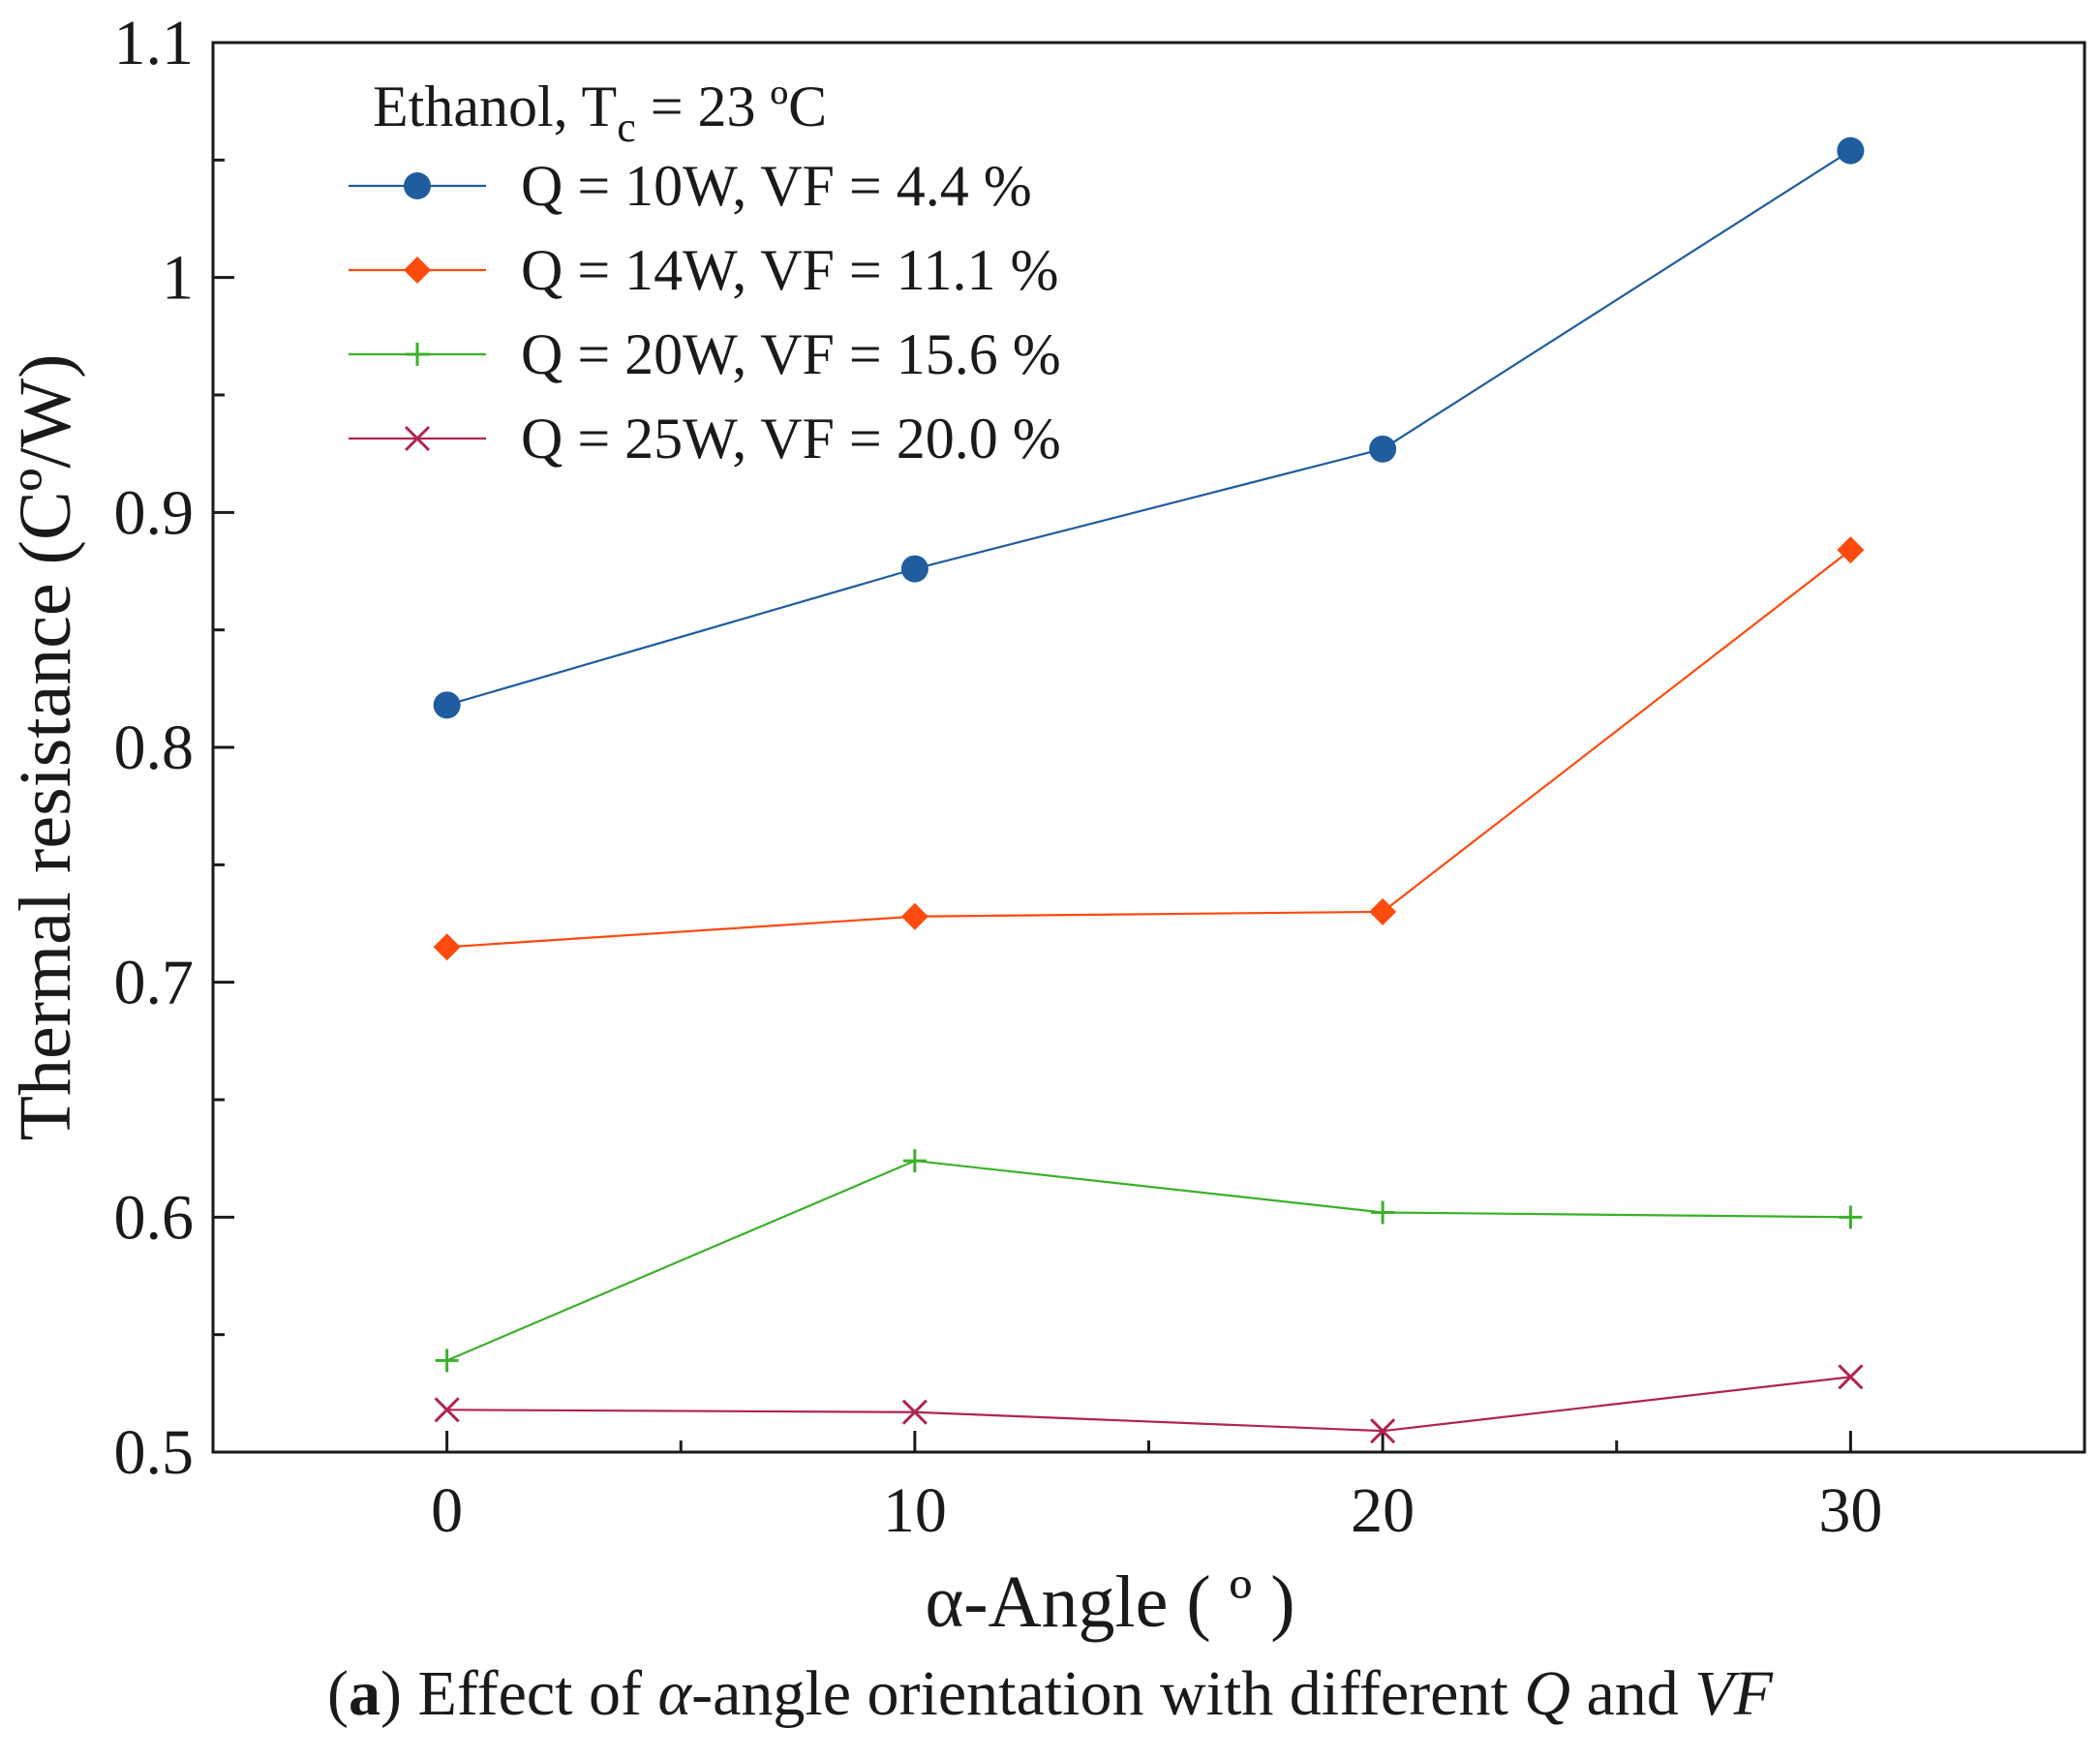  I want to click on y-tick-label: 1, so click(178, 278).